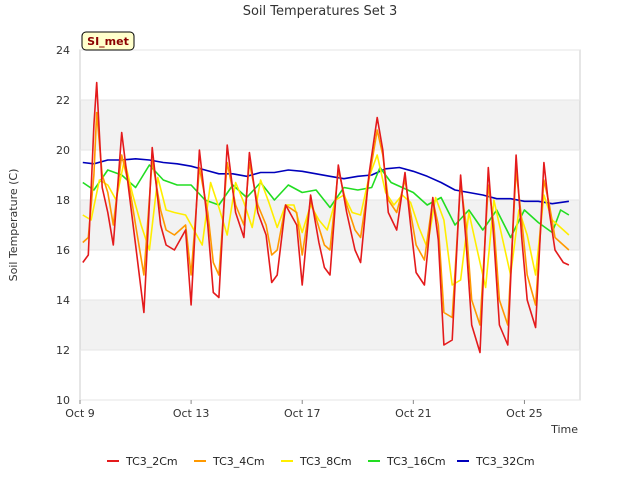  Describe the element at coordinates (238, 461) in the screenshot. I see `legend-label: TC3_4Cm` at that location.